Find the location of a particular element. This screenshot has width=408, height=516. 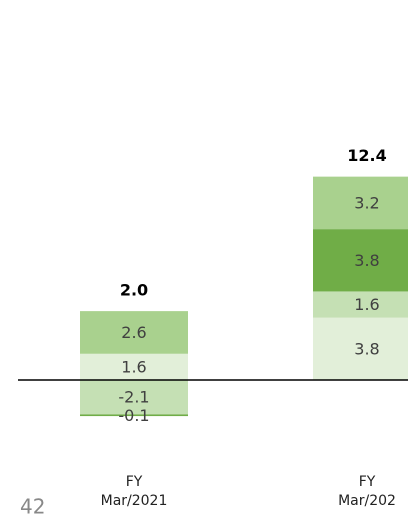

data-label: 3.2 is located at coordinates (366, 202).